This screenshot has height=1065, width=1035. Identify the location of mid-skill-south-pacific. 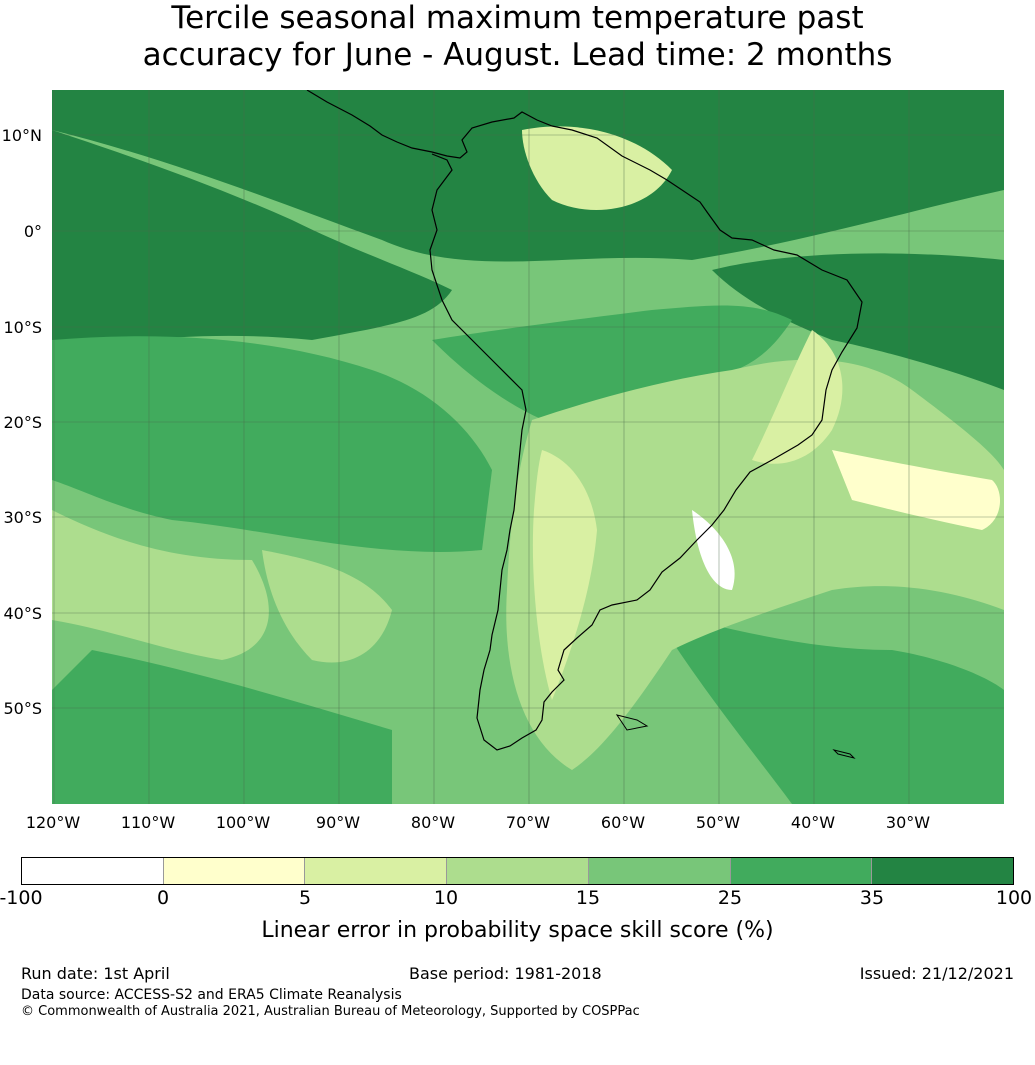
(222, 727).